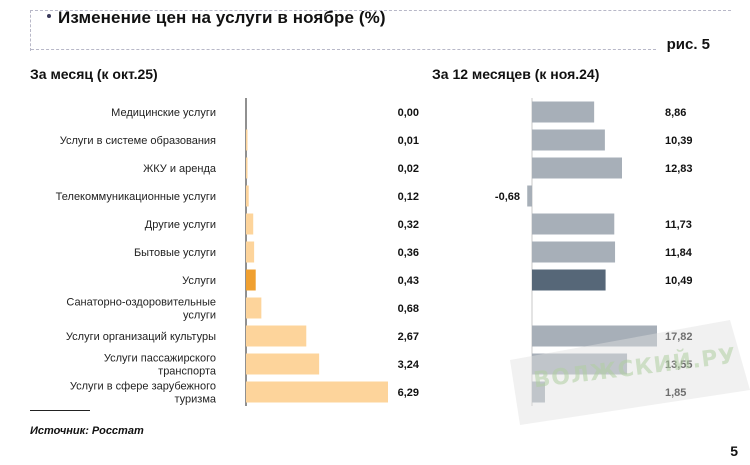 The width and height of the screenshot is (750, 465). What do you see at coordinates (679, 365) in the screenshot?
I see `year-value-label: 13,55` at bounding box center [679, 365].